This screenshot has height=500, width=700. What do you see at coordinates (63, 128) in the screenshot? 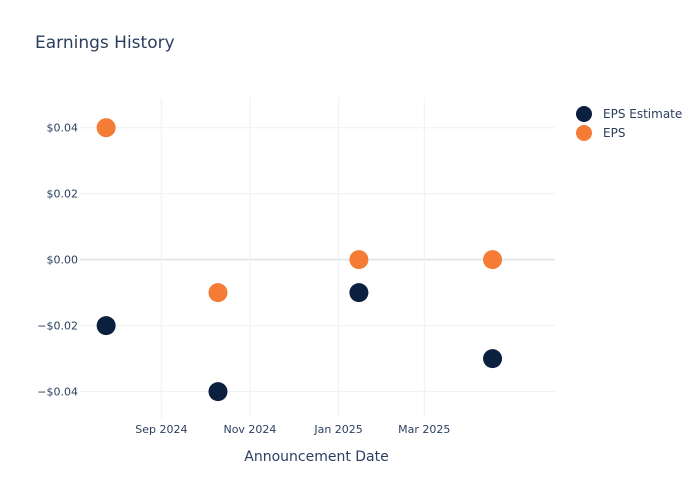
I see `y-tick-label: $0.04` at bounding box center [63, 128].